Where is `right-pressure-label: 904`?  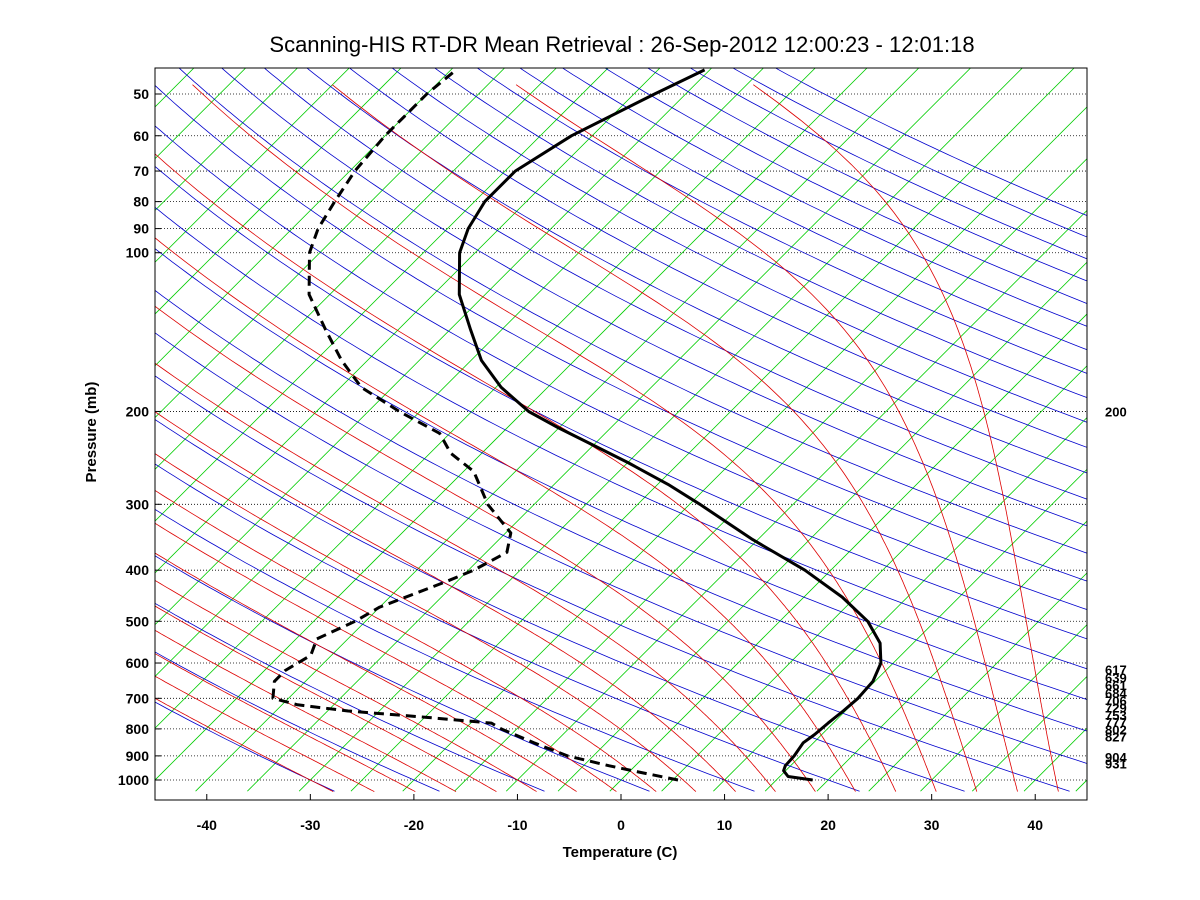
right-pressure-label: 904 is located at coordinates (1116, 757).